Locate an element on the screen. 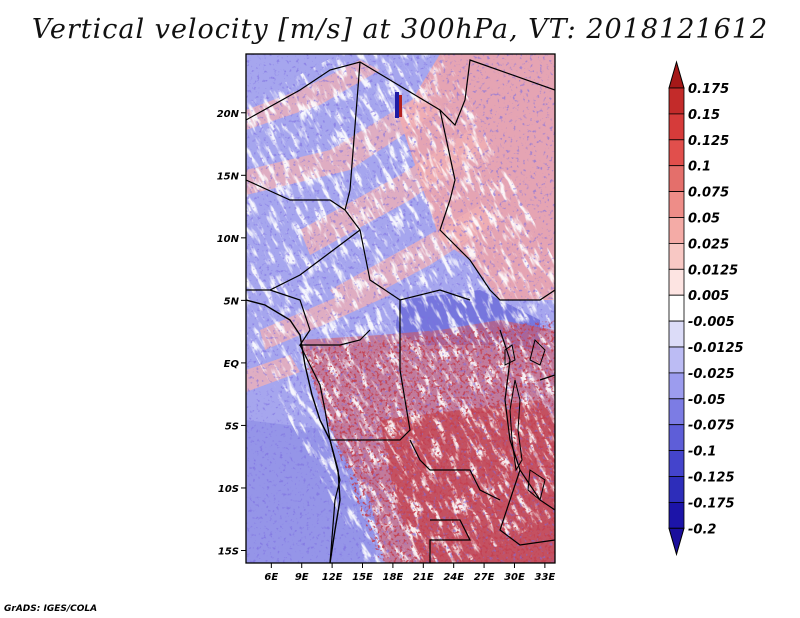 The height and width of the screenshot is (618, 800). lat-tick-label: 20N is located at coordinates (228, 114).